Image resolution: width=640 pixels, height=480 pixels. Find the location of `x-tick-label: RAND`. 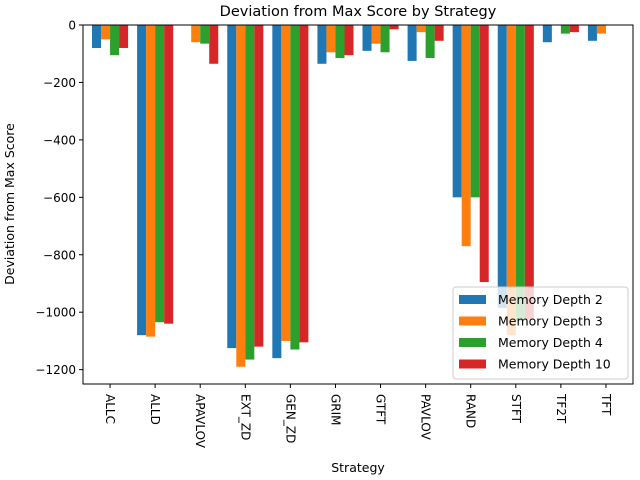

x-tick-label: RAND is located at coordinates (471, 411).